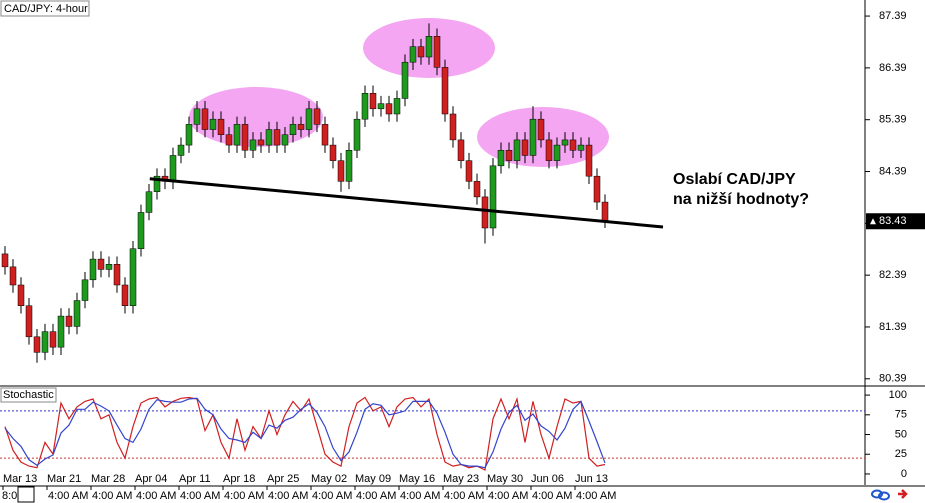 Image resolution: width=925 pixels, height=503 pixels. I want to click on highlight-left-shoulder, so click(256, 117).